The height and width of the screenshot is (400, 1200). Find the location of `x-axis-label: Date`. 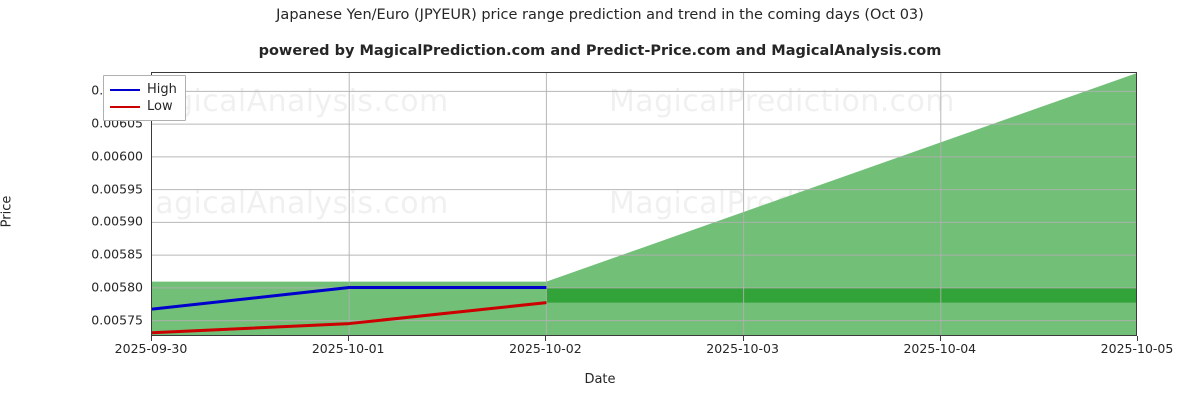

x-axis-label: Date is located at coordinates (600, 379).